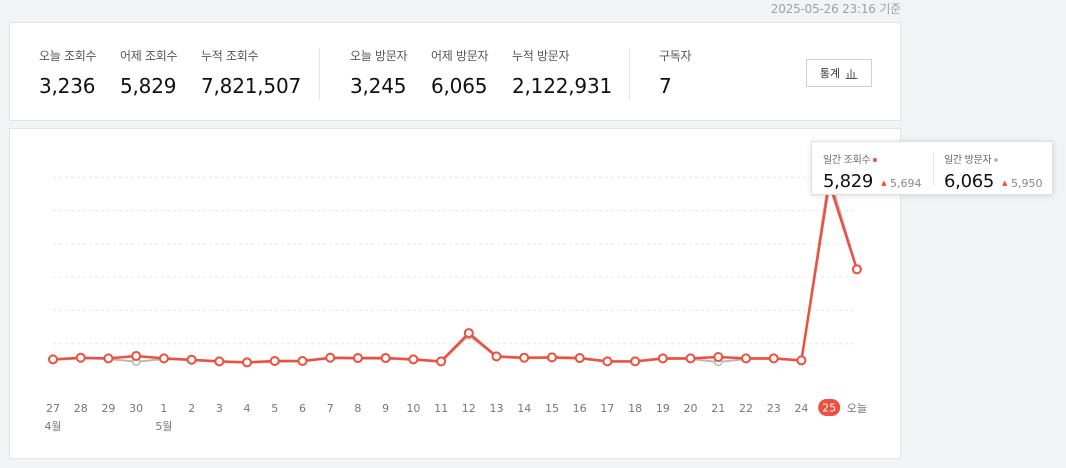 This screenshot has height=468, width=1066. I want to click on stat-value: 6,065, so click(459, 86).